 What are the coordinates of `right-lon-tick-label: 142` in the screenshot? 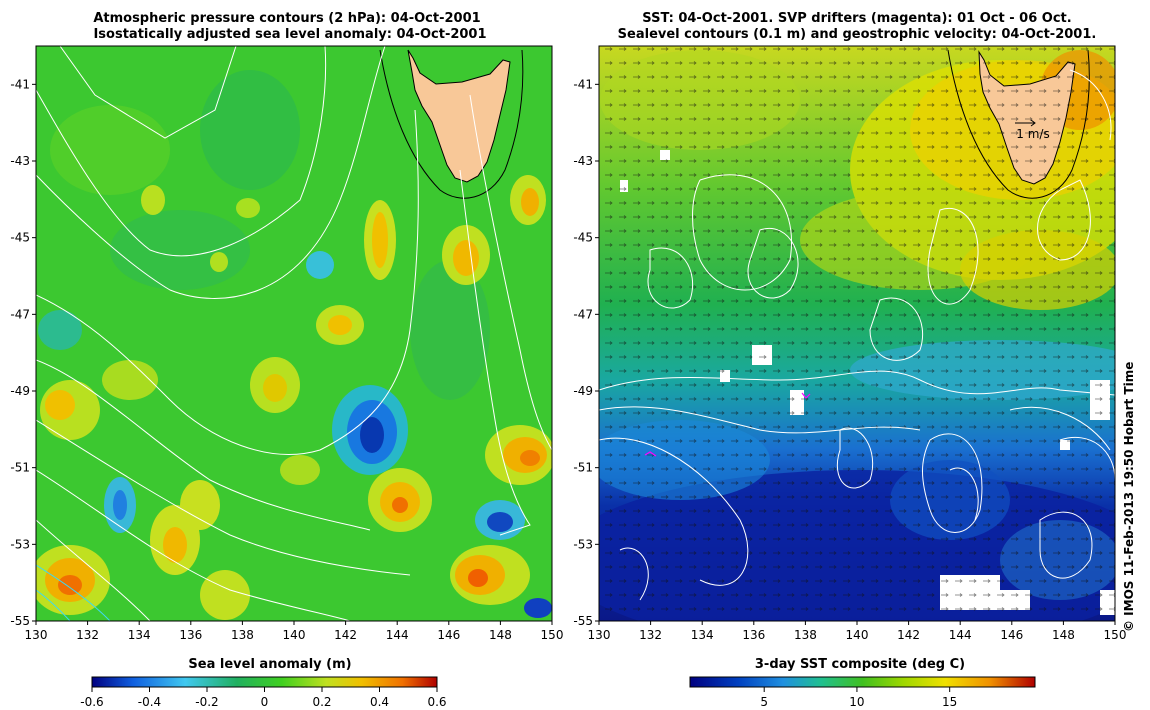 It's located at (908, 635).